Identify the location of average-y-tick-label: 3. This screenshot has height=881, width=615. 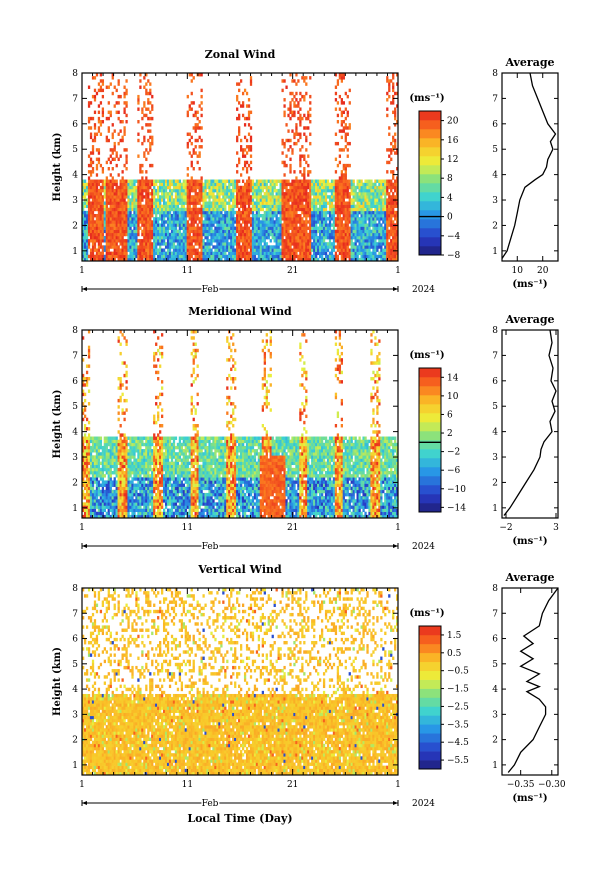
(495, 201).